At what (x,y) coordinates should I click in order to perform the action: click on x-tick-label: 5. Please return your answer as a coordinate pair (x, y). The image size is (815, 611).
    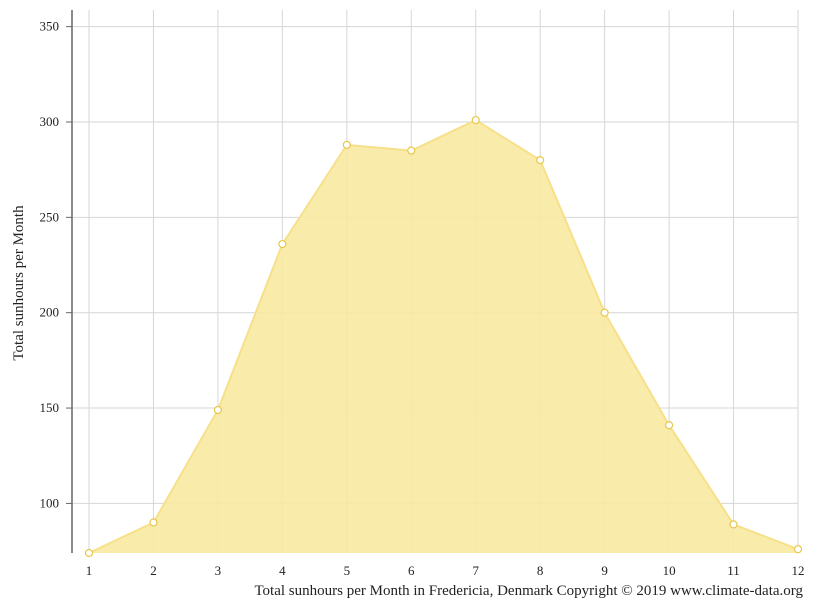
    Looking at the image, I should click on (347, 570).